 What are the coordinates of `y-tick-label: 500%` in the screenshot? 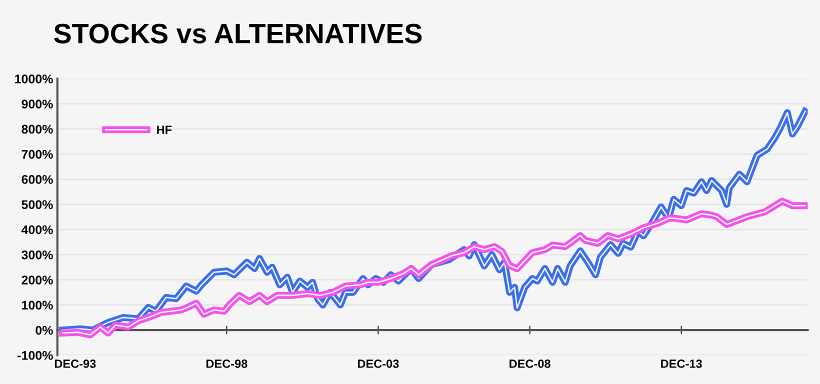 It's located at (37, 205).